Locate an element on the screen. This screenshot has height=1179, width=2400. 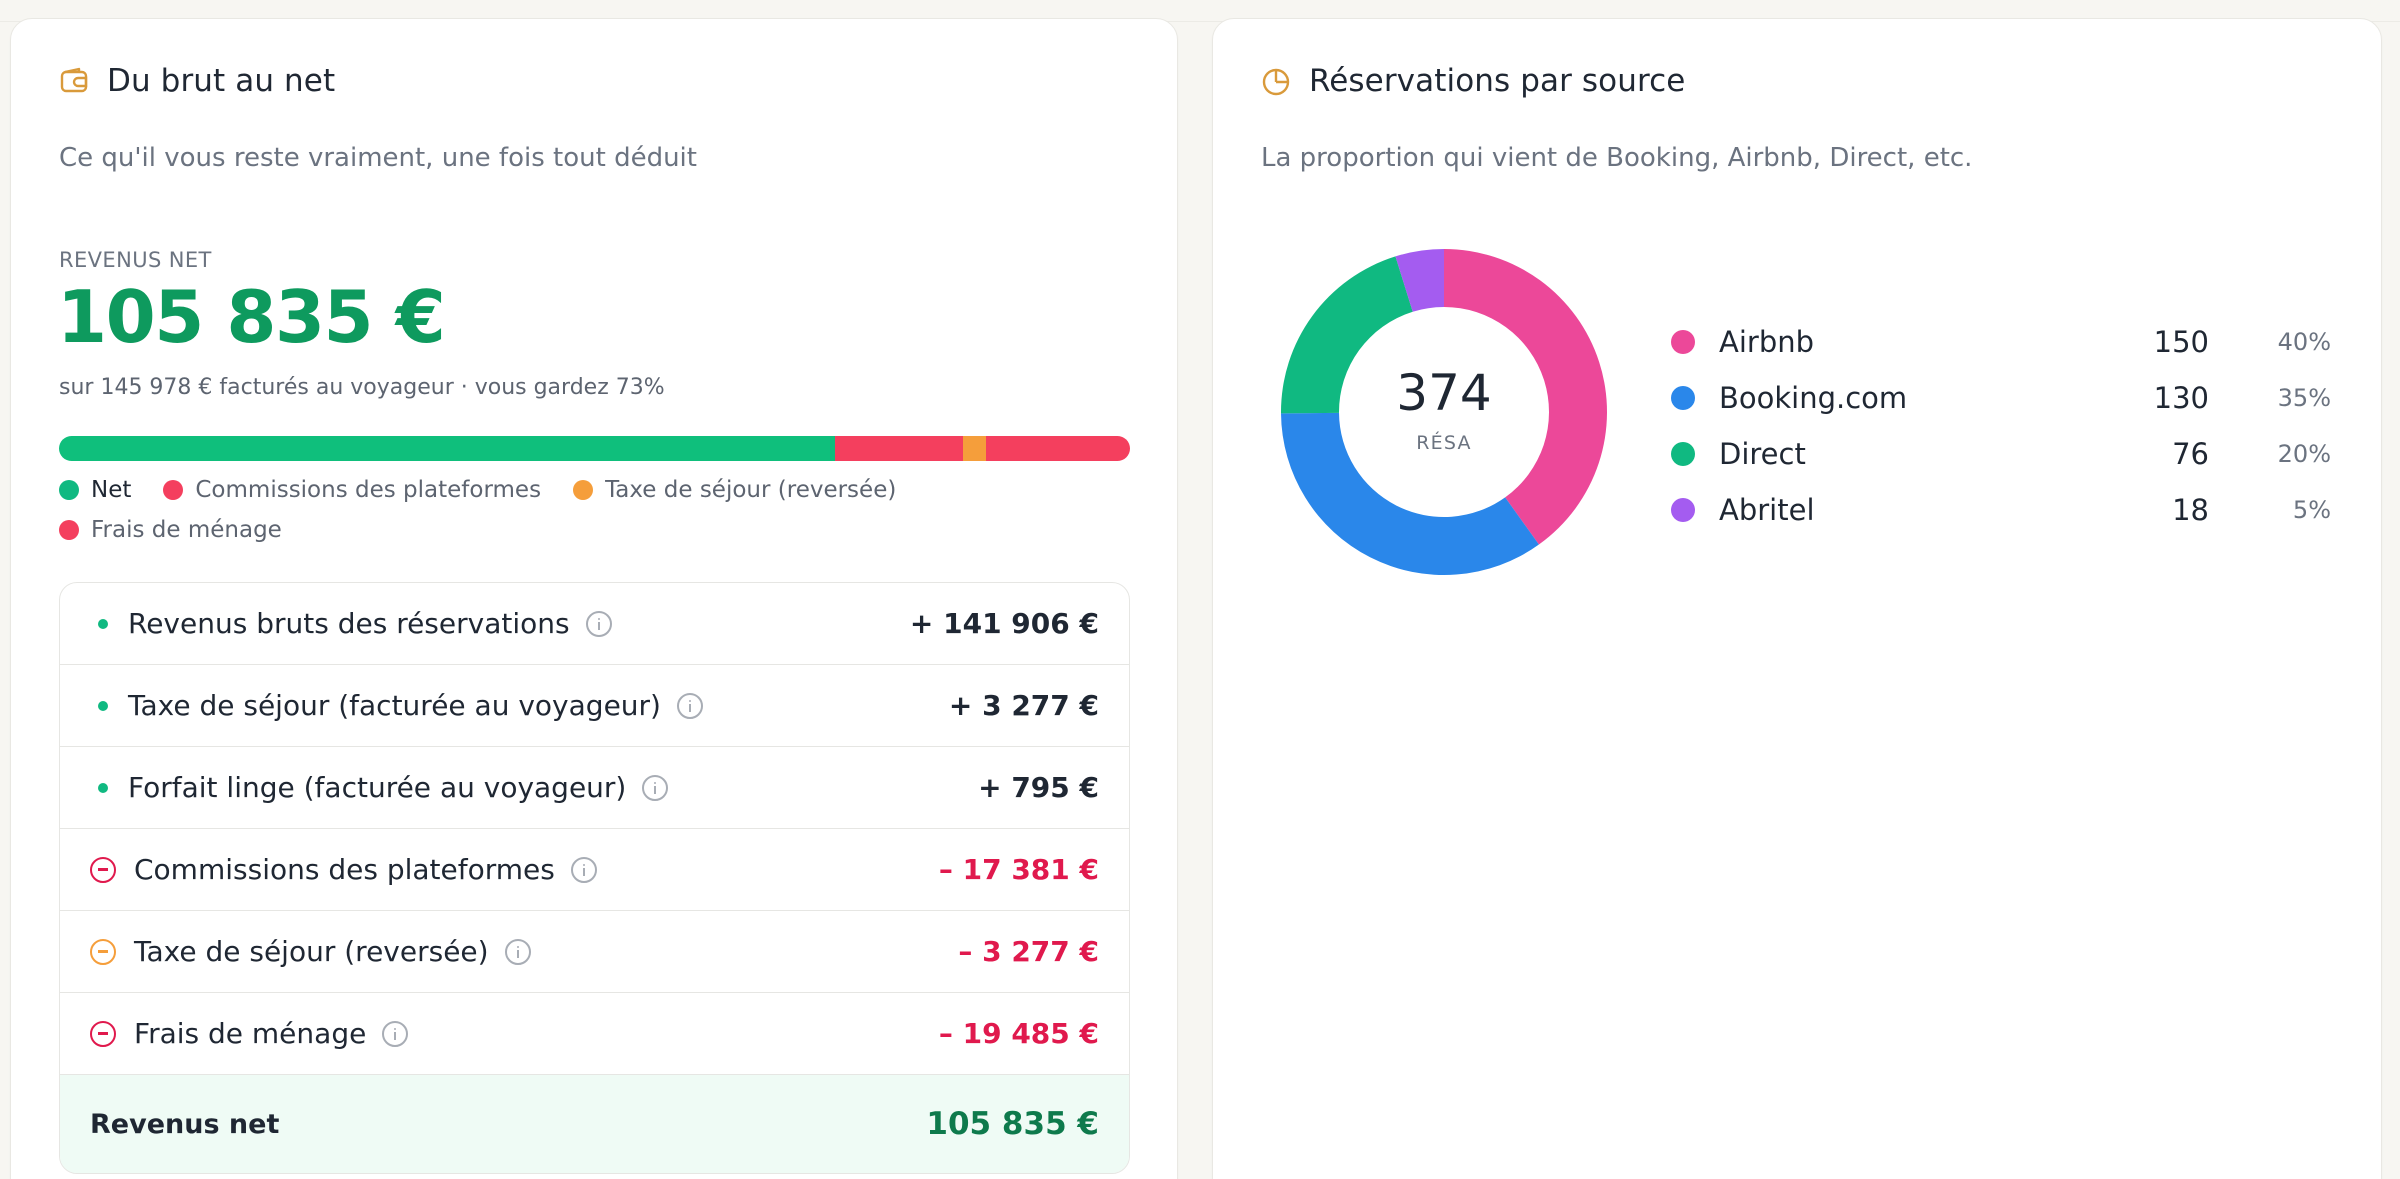
source-name: Booking.com is located at coordinates (1813, 398).